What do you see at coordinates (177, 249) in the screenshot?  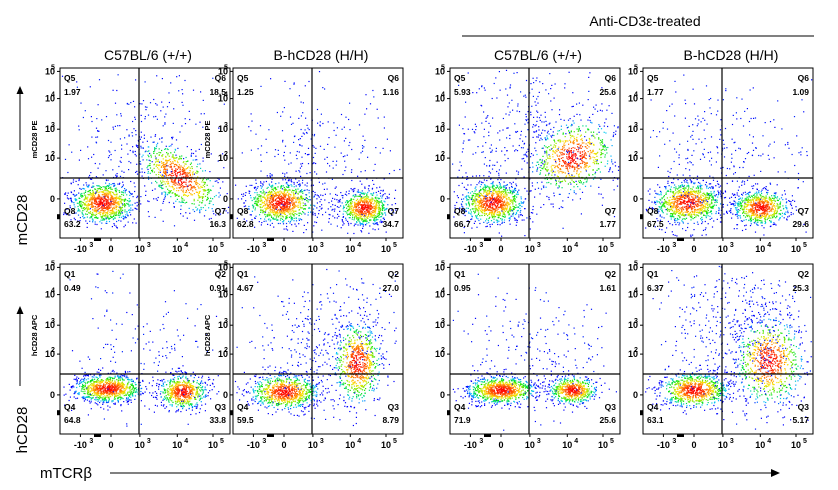 I see `x-tick-label: 10` at bounding box center [177, 249].